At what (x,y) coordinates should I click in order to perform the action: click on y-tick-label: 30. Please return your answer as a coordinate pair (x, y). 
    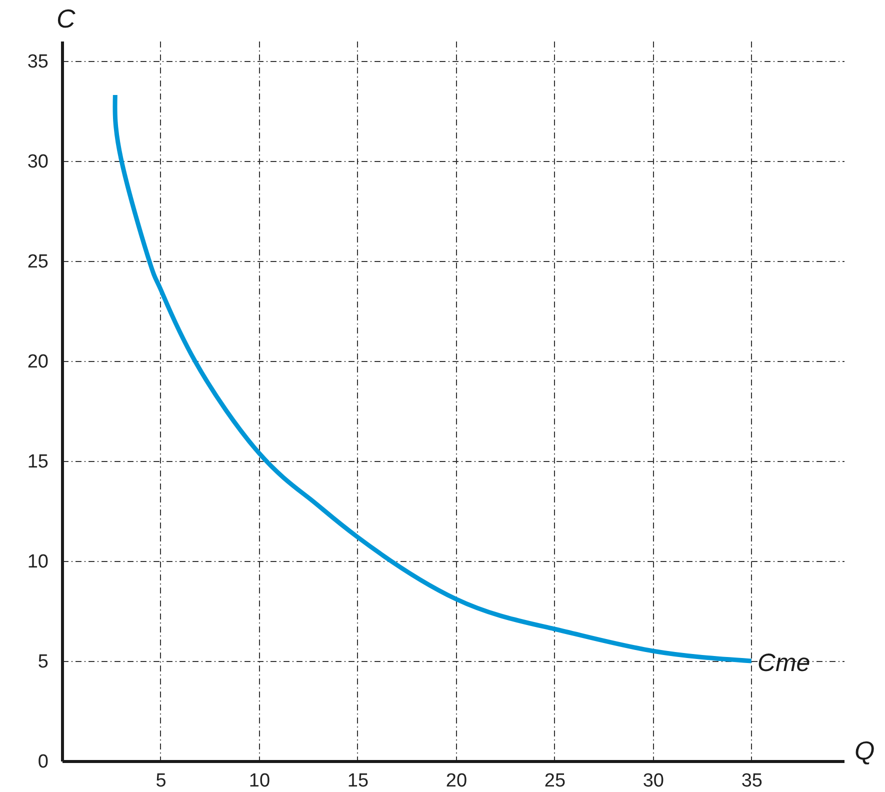
    Looking at the image, I should click on (37, 162).